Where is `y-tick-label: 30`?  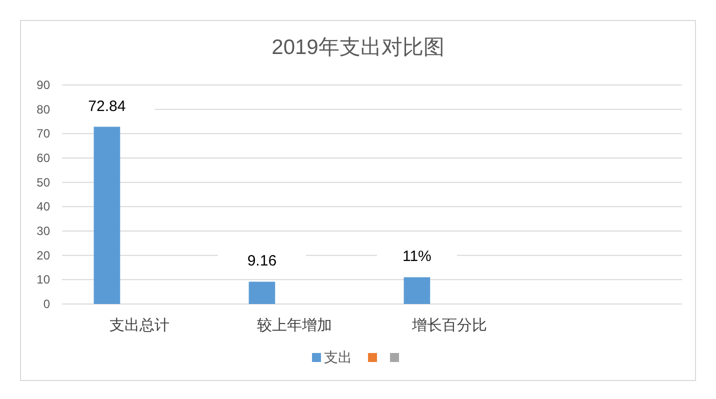
y-tick-label: 30 is located at coordinates (43, 231).